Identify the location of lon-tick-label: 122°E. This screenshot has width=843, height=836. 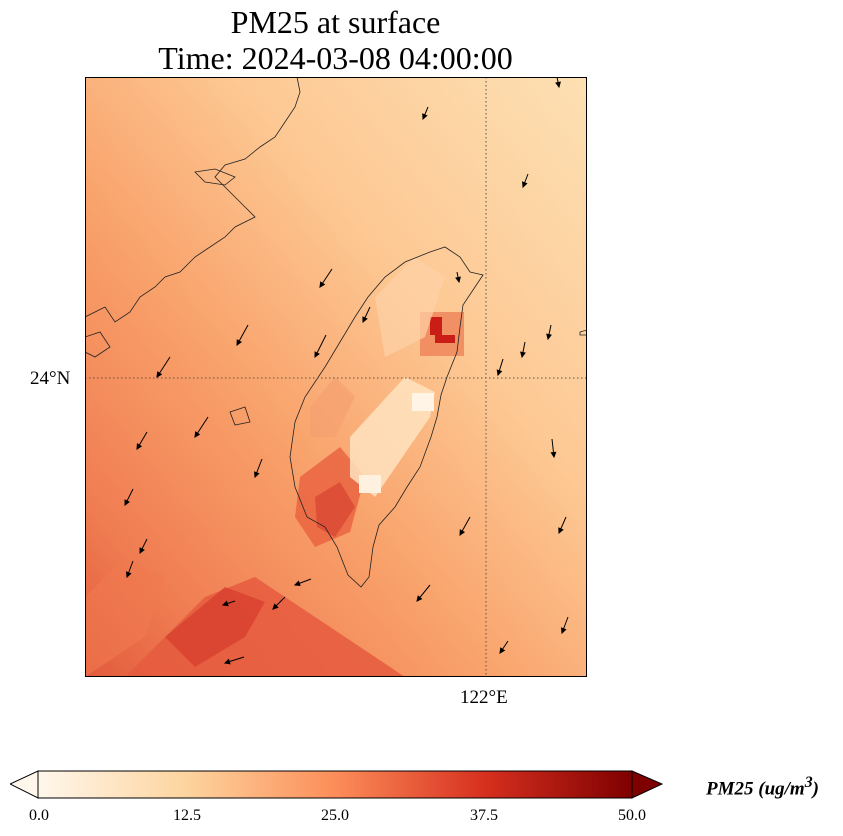
(484, 697).